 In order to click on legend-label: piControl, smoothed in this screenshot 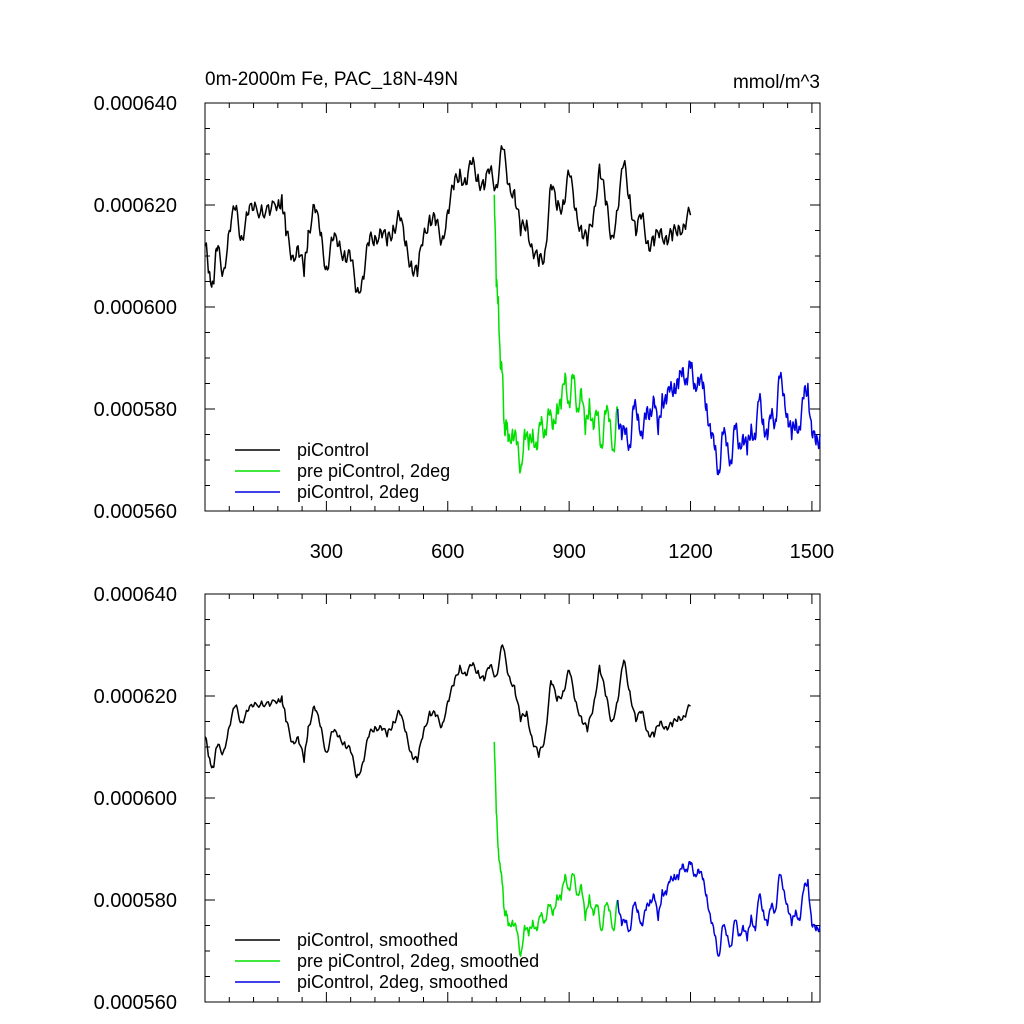, I will do `click(377, 940)`.